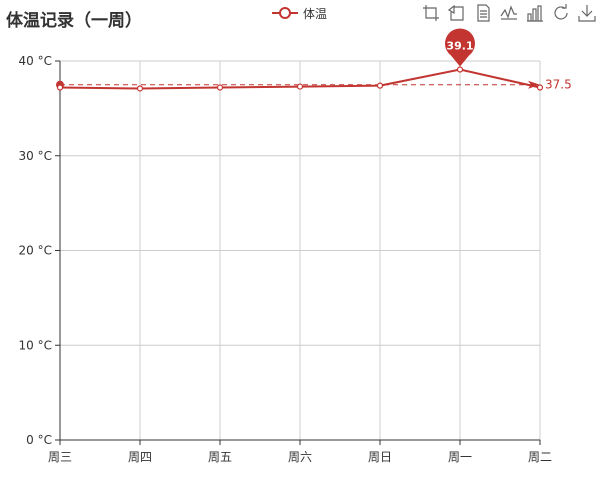  I want to click on legend-line-icon, so click(285, 13).